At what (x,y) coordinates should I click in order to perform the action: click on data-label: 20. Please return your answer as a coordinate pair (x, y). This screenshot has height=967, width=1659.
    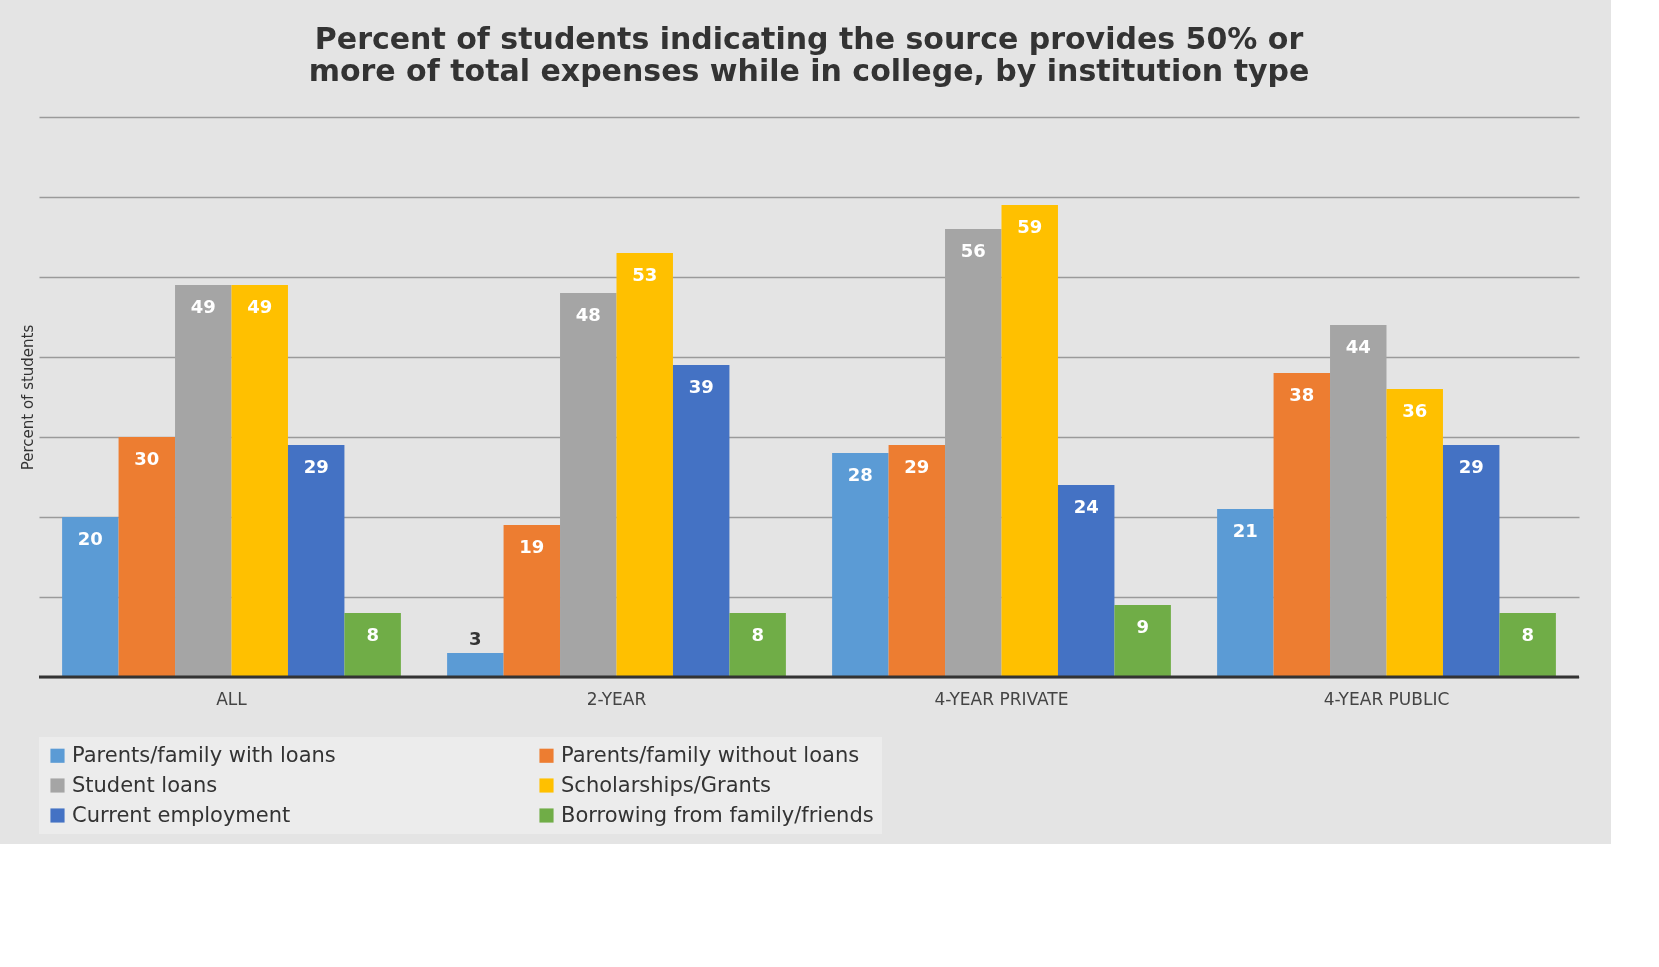
    Looking at the image, I should click on (90, 538).